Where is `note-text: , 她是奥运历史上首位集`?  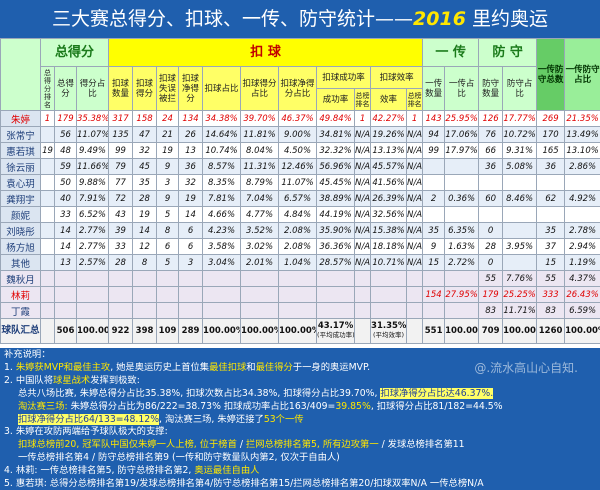
note-text: , 她是奥运历史上首位集 is located at coordinates (160, 367).